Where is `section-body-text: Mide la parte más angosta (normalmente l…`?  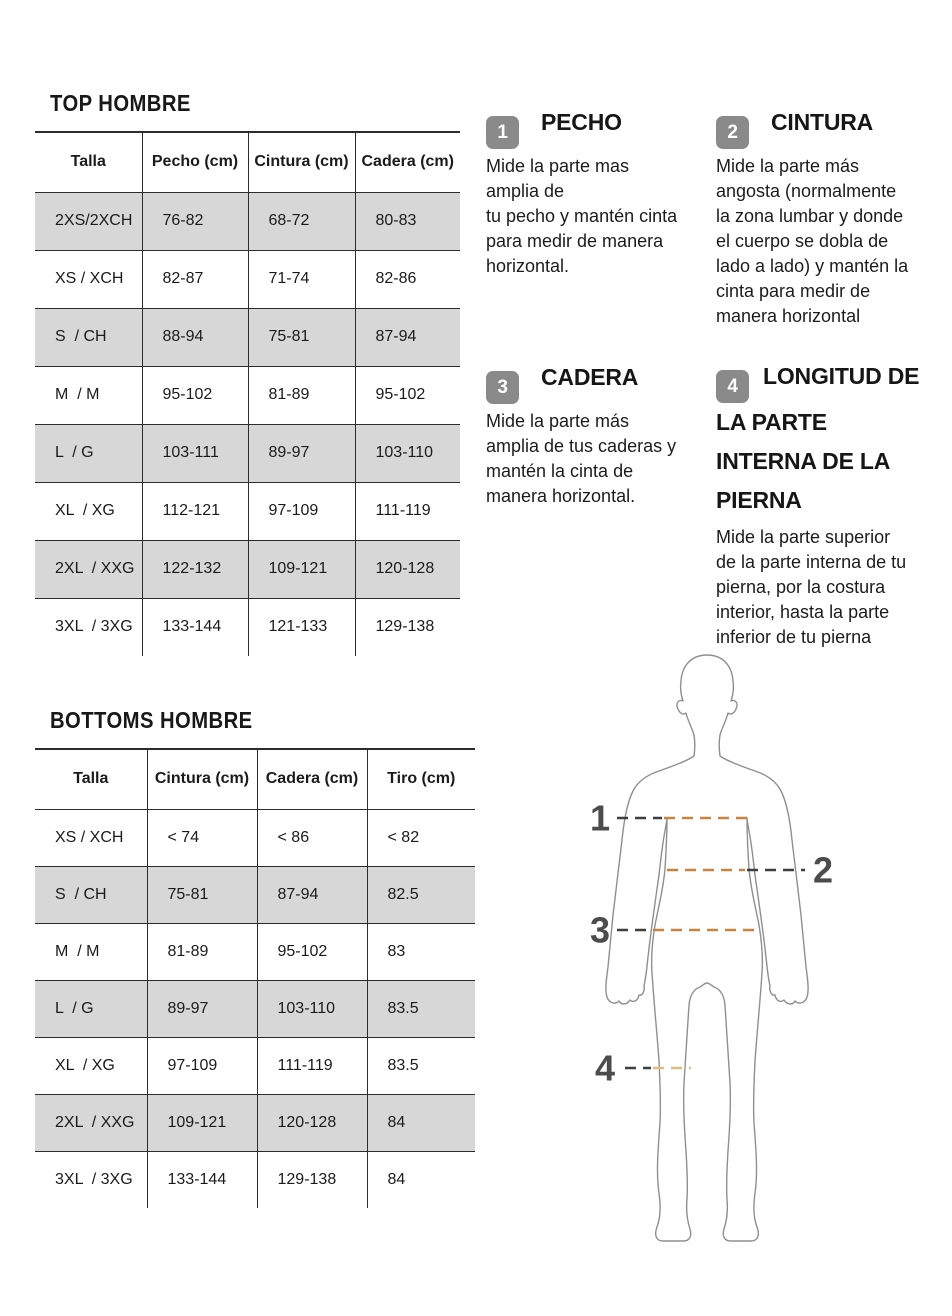
section-body-text: Mide la parte más angosta (normalmente l… is located at coordinates (812, 241).